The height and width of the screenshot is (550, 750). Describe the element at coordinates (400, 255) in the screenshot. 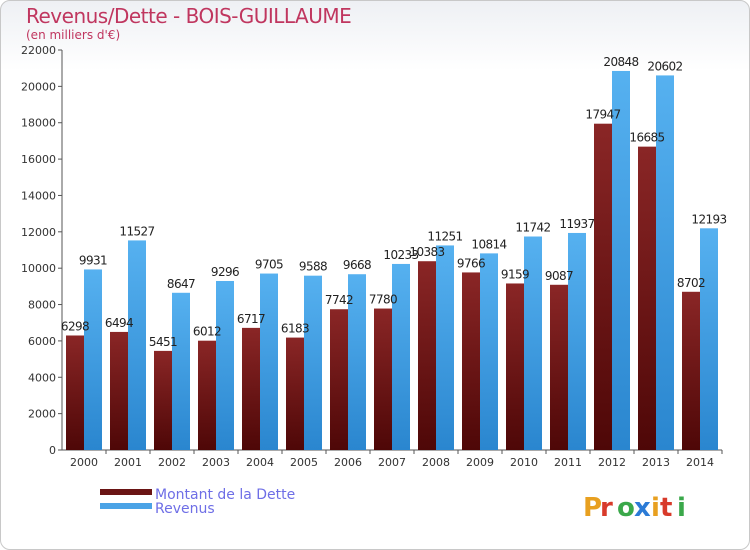

I see `data-label-revenus: 10233` at that location.